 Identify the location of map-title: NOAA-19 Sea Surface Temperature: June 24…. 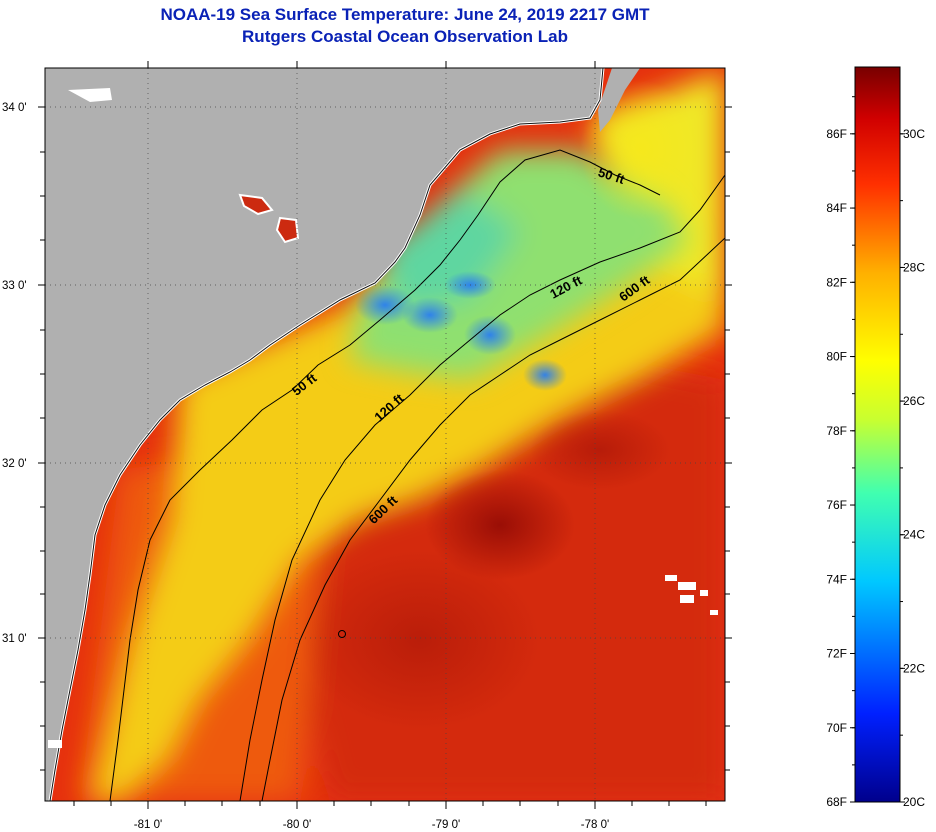
(405, 14).